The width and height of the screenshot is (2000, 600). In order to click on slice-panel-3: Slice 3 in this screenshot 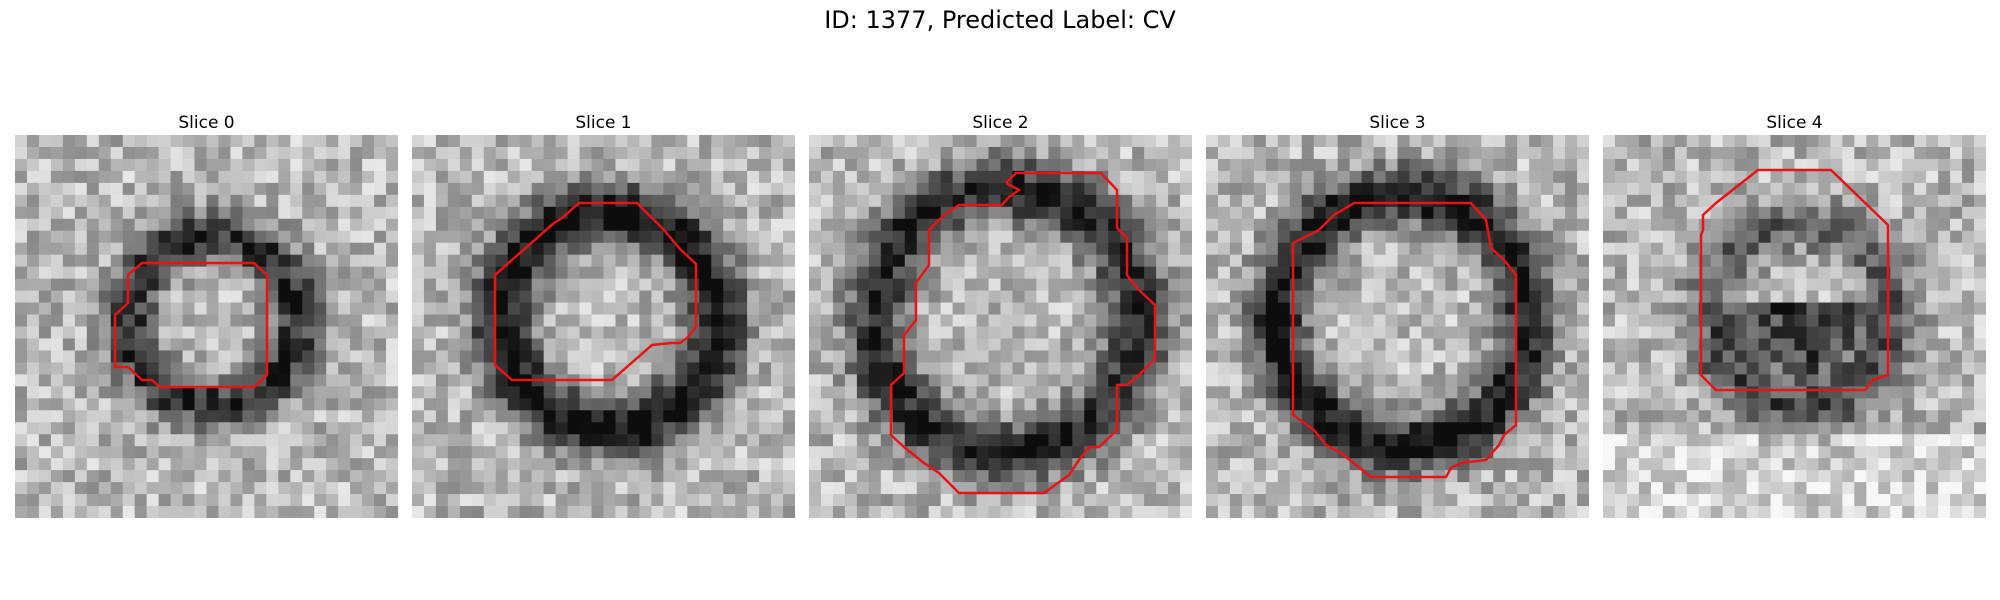, I will do `click(1397, 123)`.